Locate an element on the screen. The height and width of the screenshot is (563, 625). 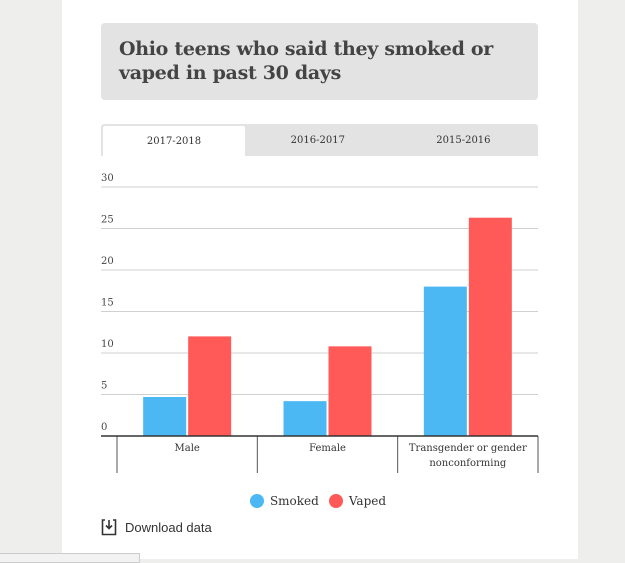
download-data-button: Download data is located at coordinates (156, 527).